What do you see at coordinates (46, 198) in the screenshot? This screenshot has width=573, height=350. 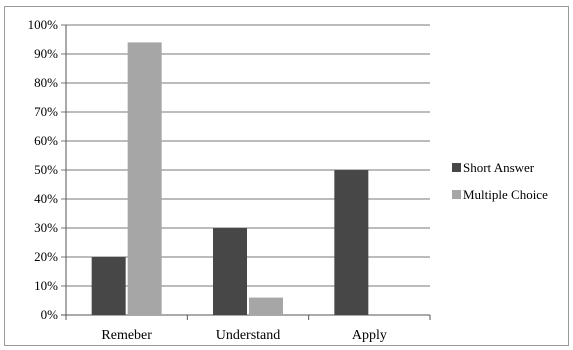 I see `y-tick-label: 40%` at bounding box center [46, 198].